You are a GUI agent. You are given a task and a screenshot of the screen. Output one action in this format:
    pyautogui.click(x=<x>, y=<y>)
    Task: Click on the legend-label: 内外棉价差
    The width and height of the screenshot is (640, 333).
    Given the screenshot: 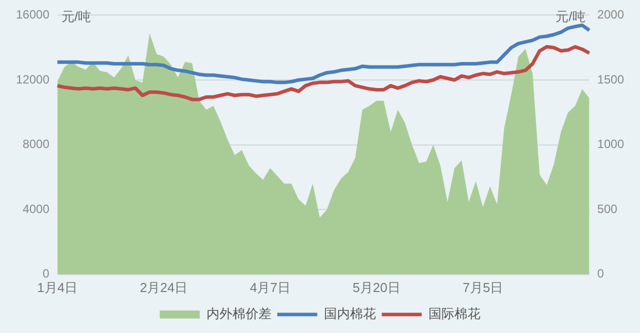 What is the action you would take?
    pyautogui.click(x=239, y=314)
    